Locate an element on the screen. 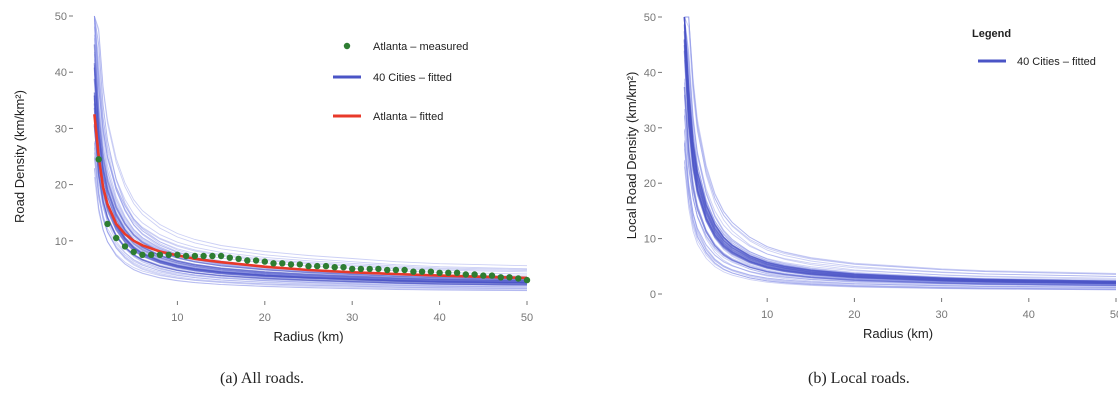 The image size is (1118, 402). y-axis-label: Road Density (km/km²) is located at coordinates (19, 156).